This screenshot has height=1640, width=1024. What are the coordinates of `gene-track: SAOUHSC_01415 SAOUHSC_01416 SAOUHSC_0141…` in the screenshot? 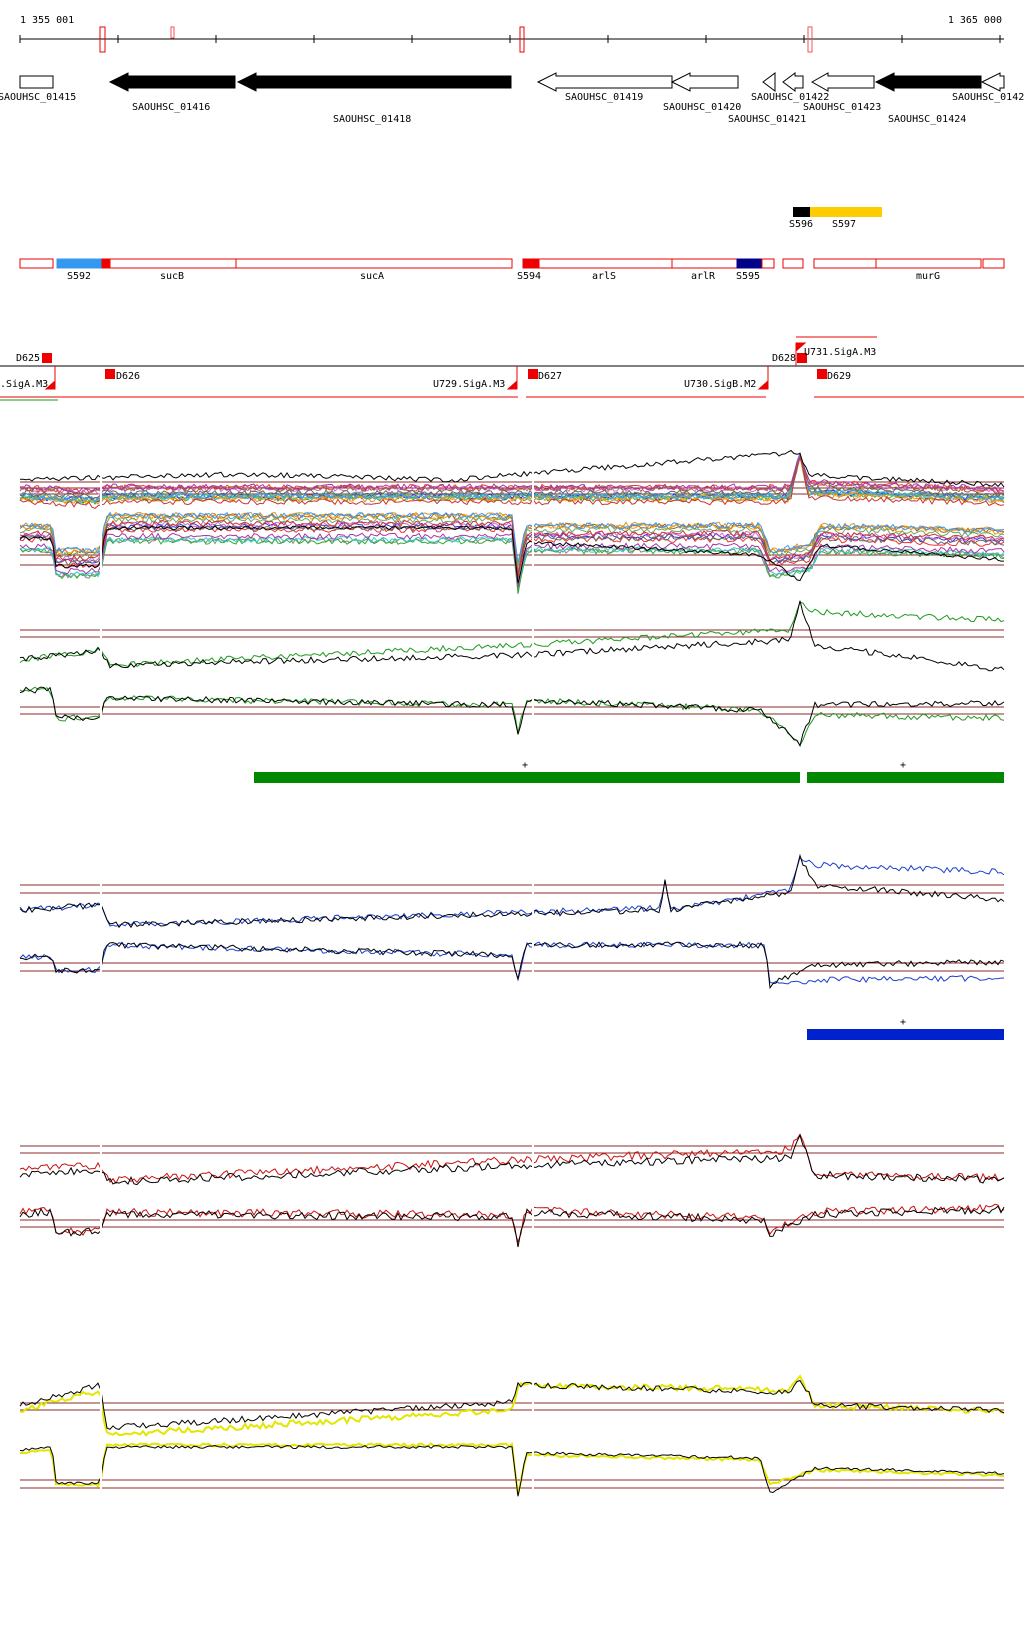 It's located at (512, 98).